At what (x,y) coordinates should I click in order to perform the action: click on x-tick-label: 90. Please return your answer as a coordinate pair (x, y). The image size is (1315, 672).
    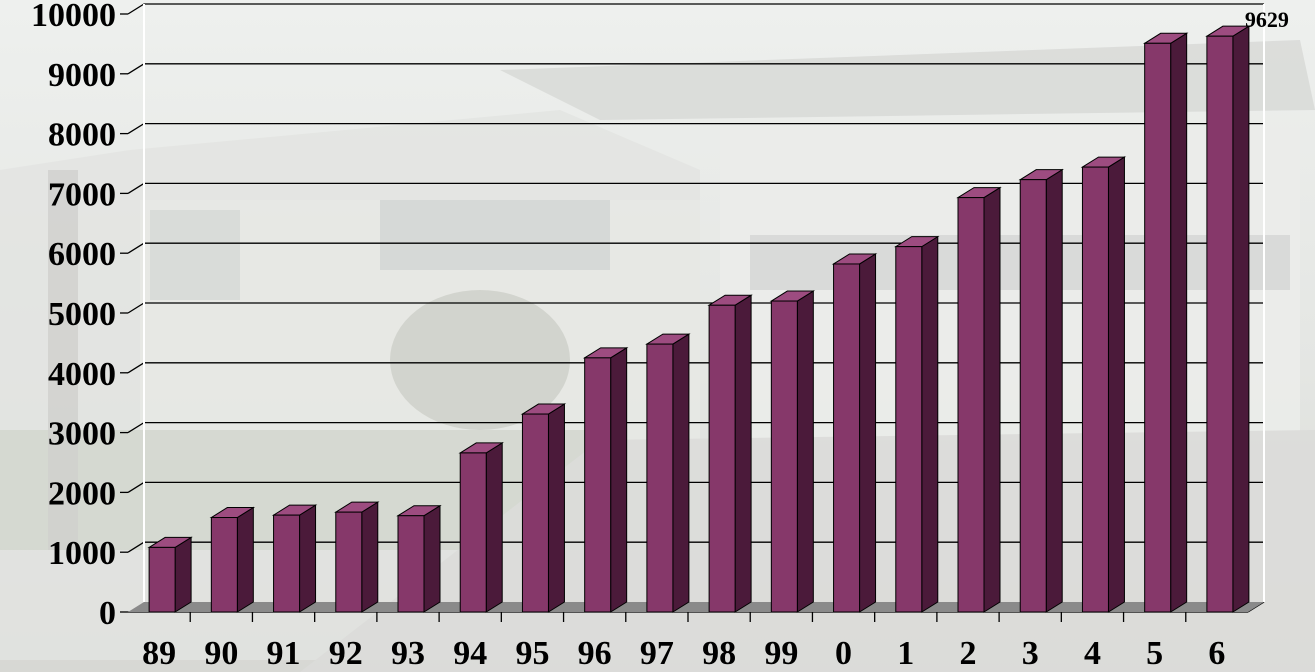
    Looking at the image, I should click on (221, 653).